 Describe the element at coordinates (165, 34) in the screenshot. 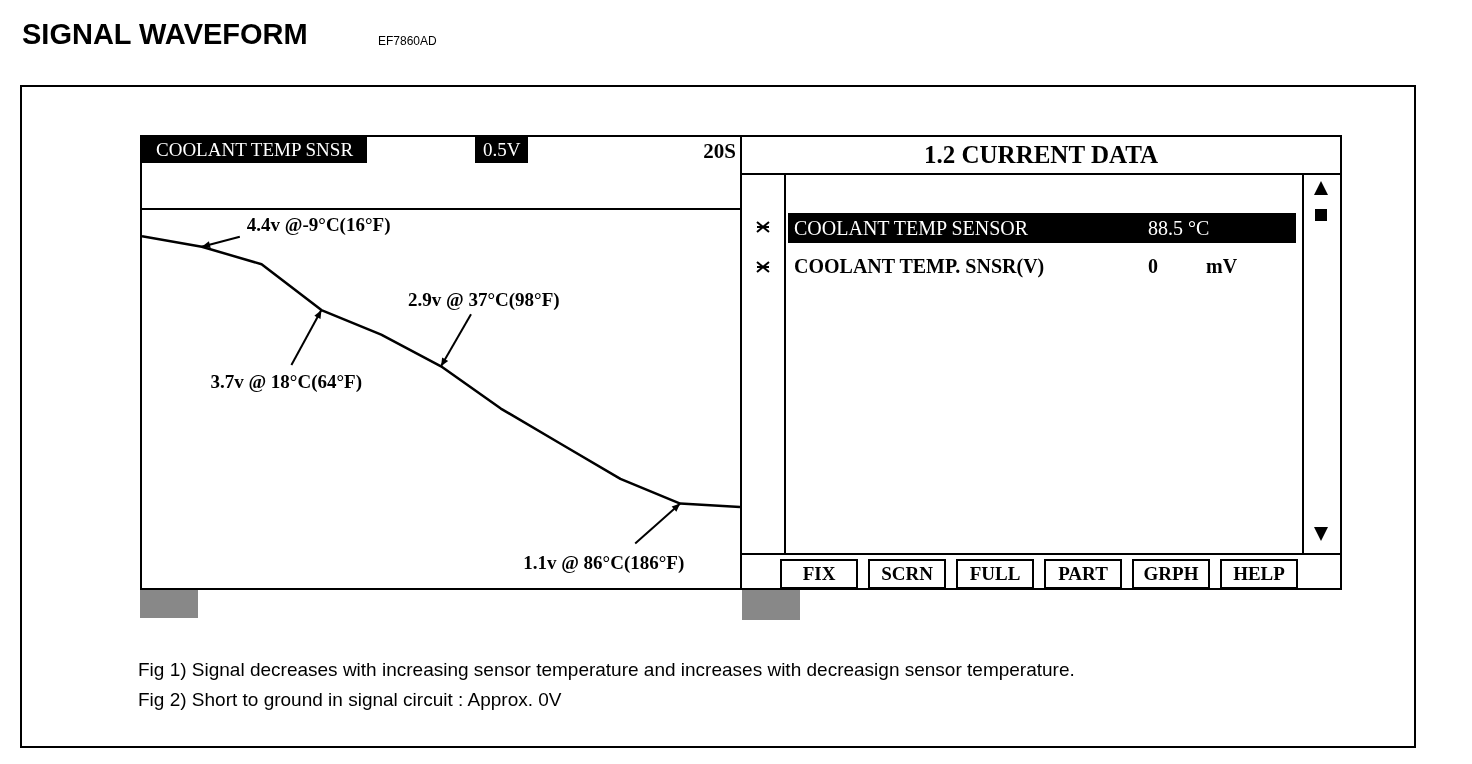

I see `chart-title: SIGNAL WAVEFORM` at that location.